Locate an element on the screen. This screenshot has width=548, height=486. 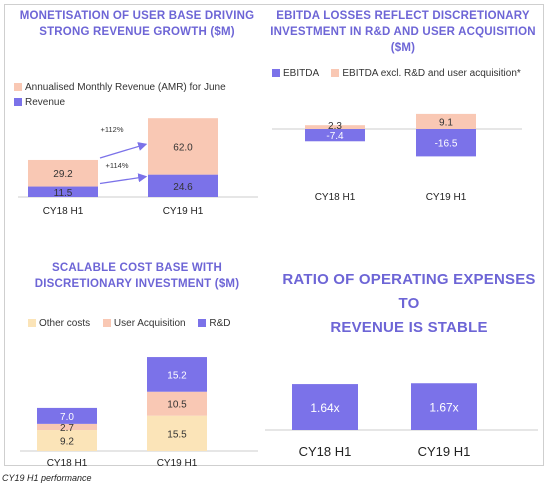
ebitda-data-label: -7.4 is located at coordinates (335, 136).